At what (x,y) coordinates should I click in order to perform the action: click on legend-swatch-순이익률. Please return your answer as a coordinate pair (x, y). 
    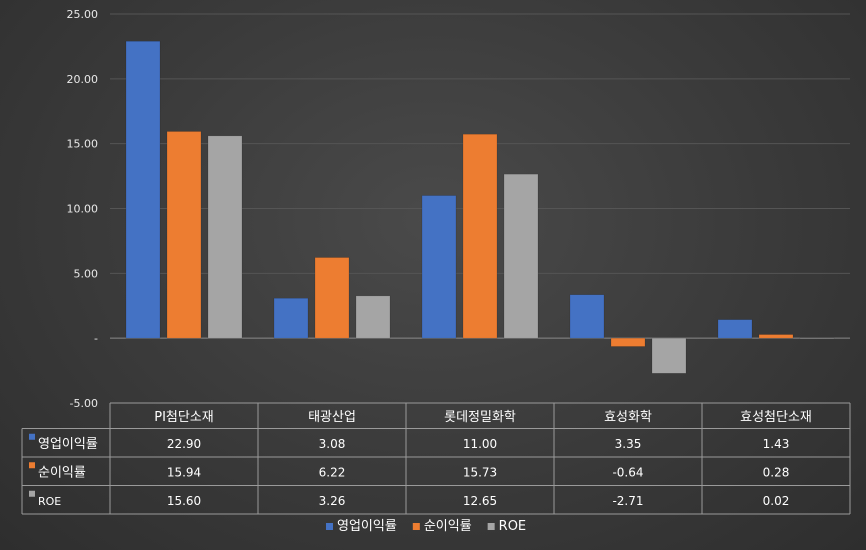
    Looking at the image, I should click on (416, 526).